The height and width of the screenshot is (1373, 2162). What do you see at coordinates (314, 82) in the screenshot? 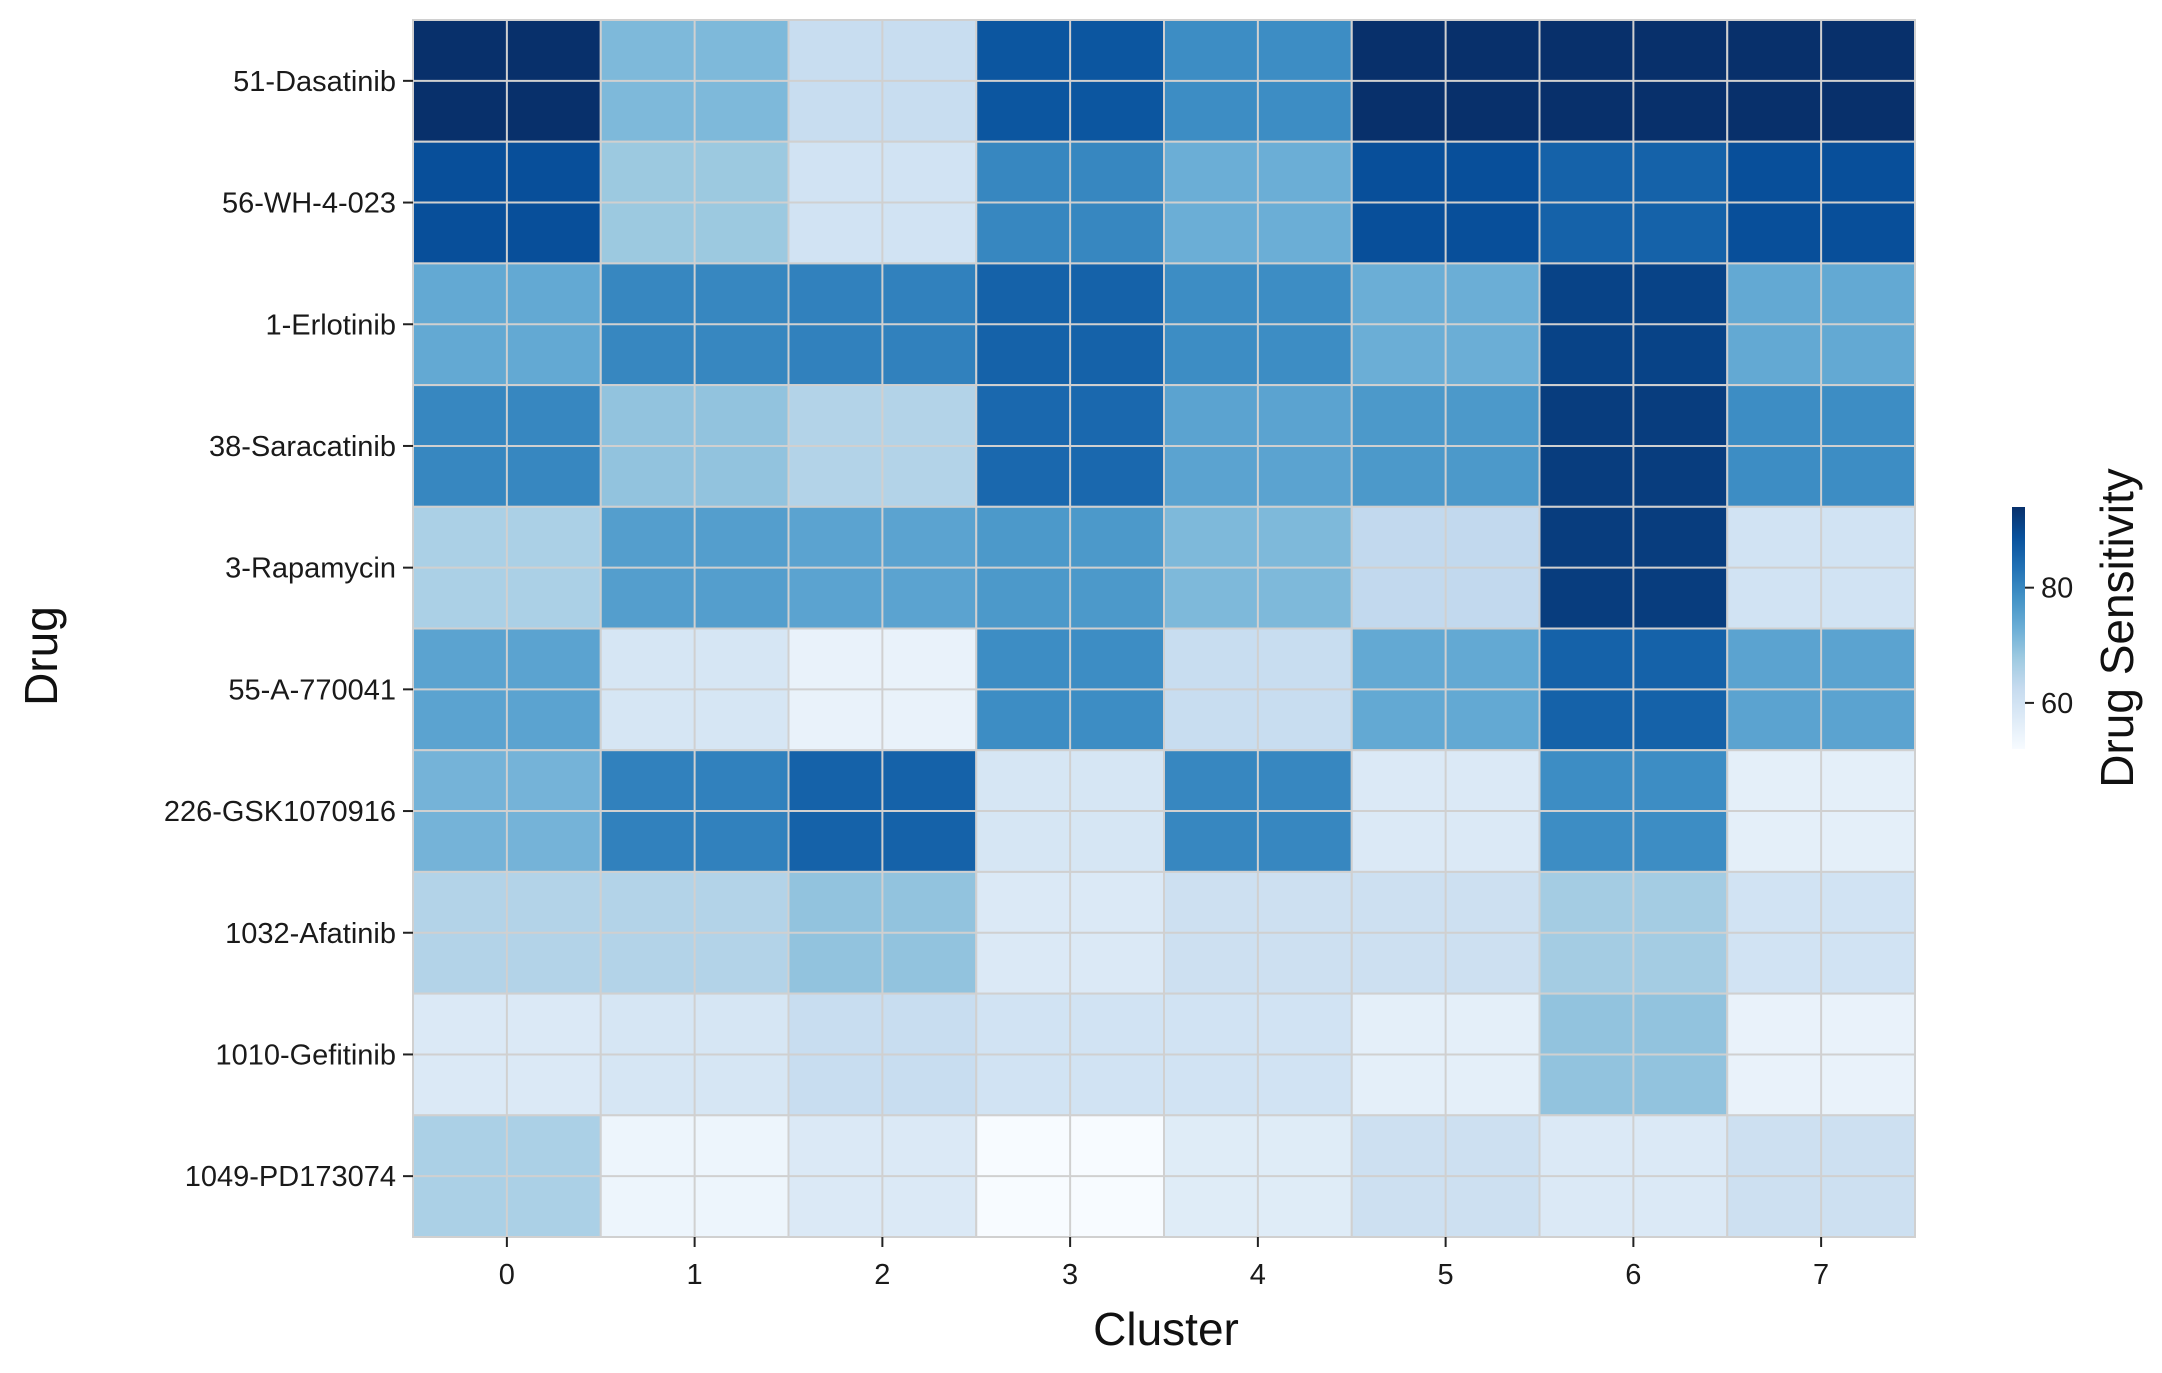
I see `y-tick-label: 51-Dasatinib` at bounding box center [314, 82].